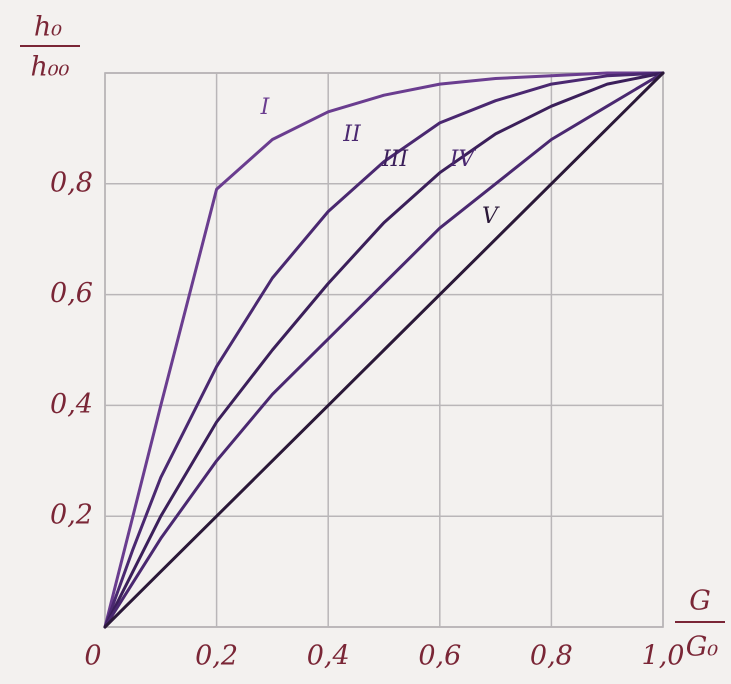 Image resolution: width=731 pixels, height=684 pixels. What do you see at coordinates (49, 67) in the screenshot?
I see `y-label-denominator: h₀₀` at bounding box center [49, 67].